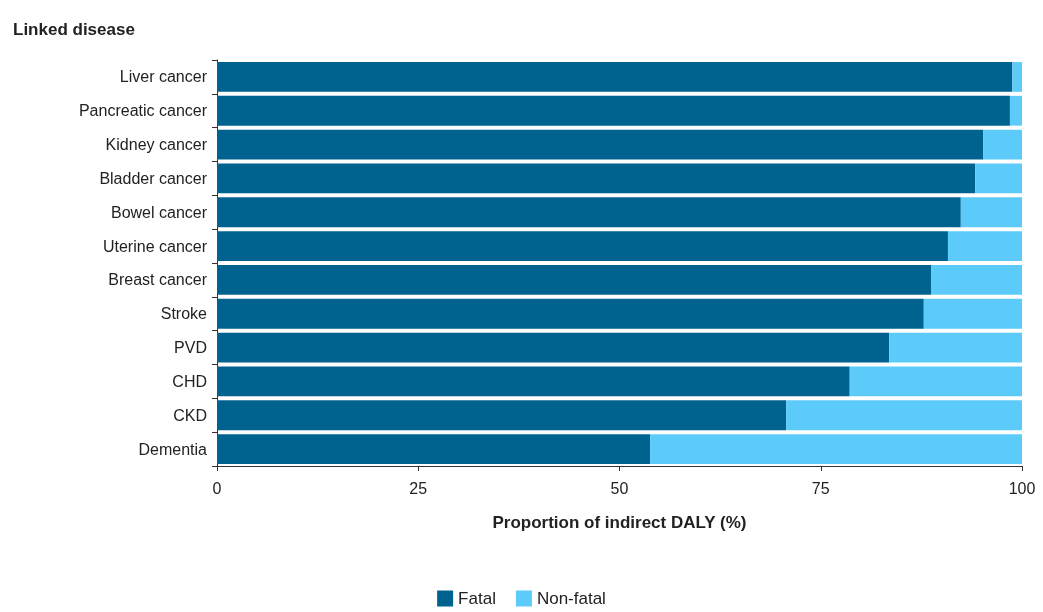 This screenshot has width=1043, height=612. I want to click on y-tick-label: Breast cancer, so click(158, 280).